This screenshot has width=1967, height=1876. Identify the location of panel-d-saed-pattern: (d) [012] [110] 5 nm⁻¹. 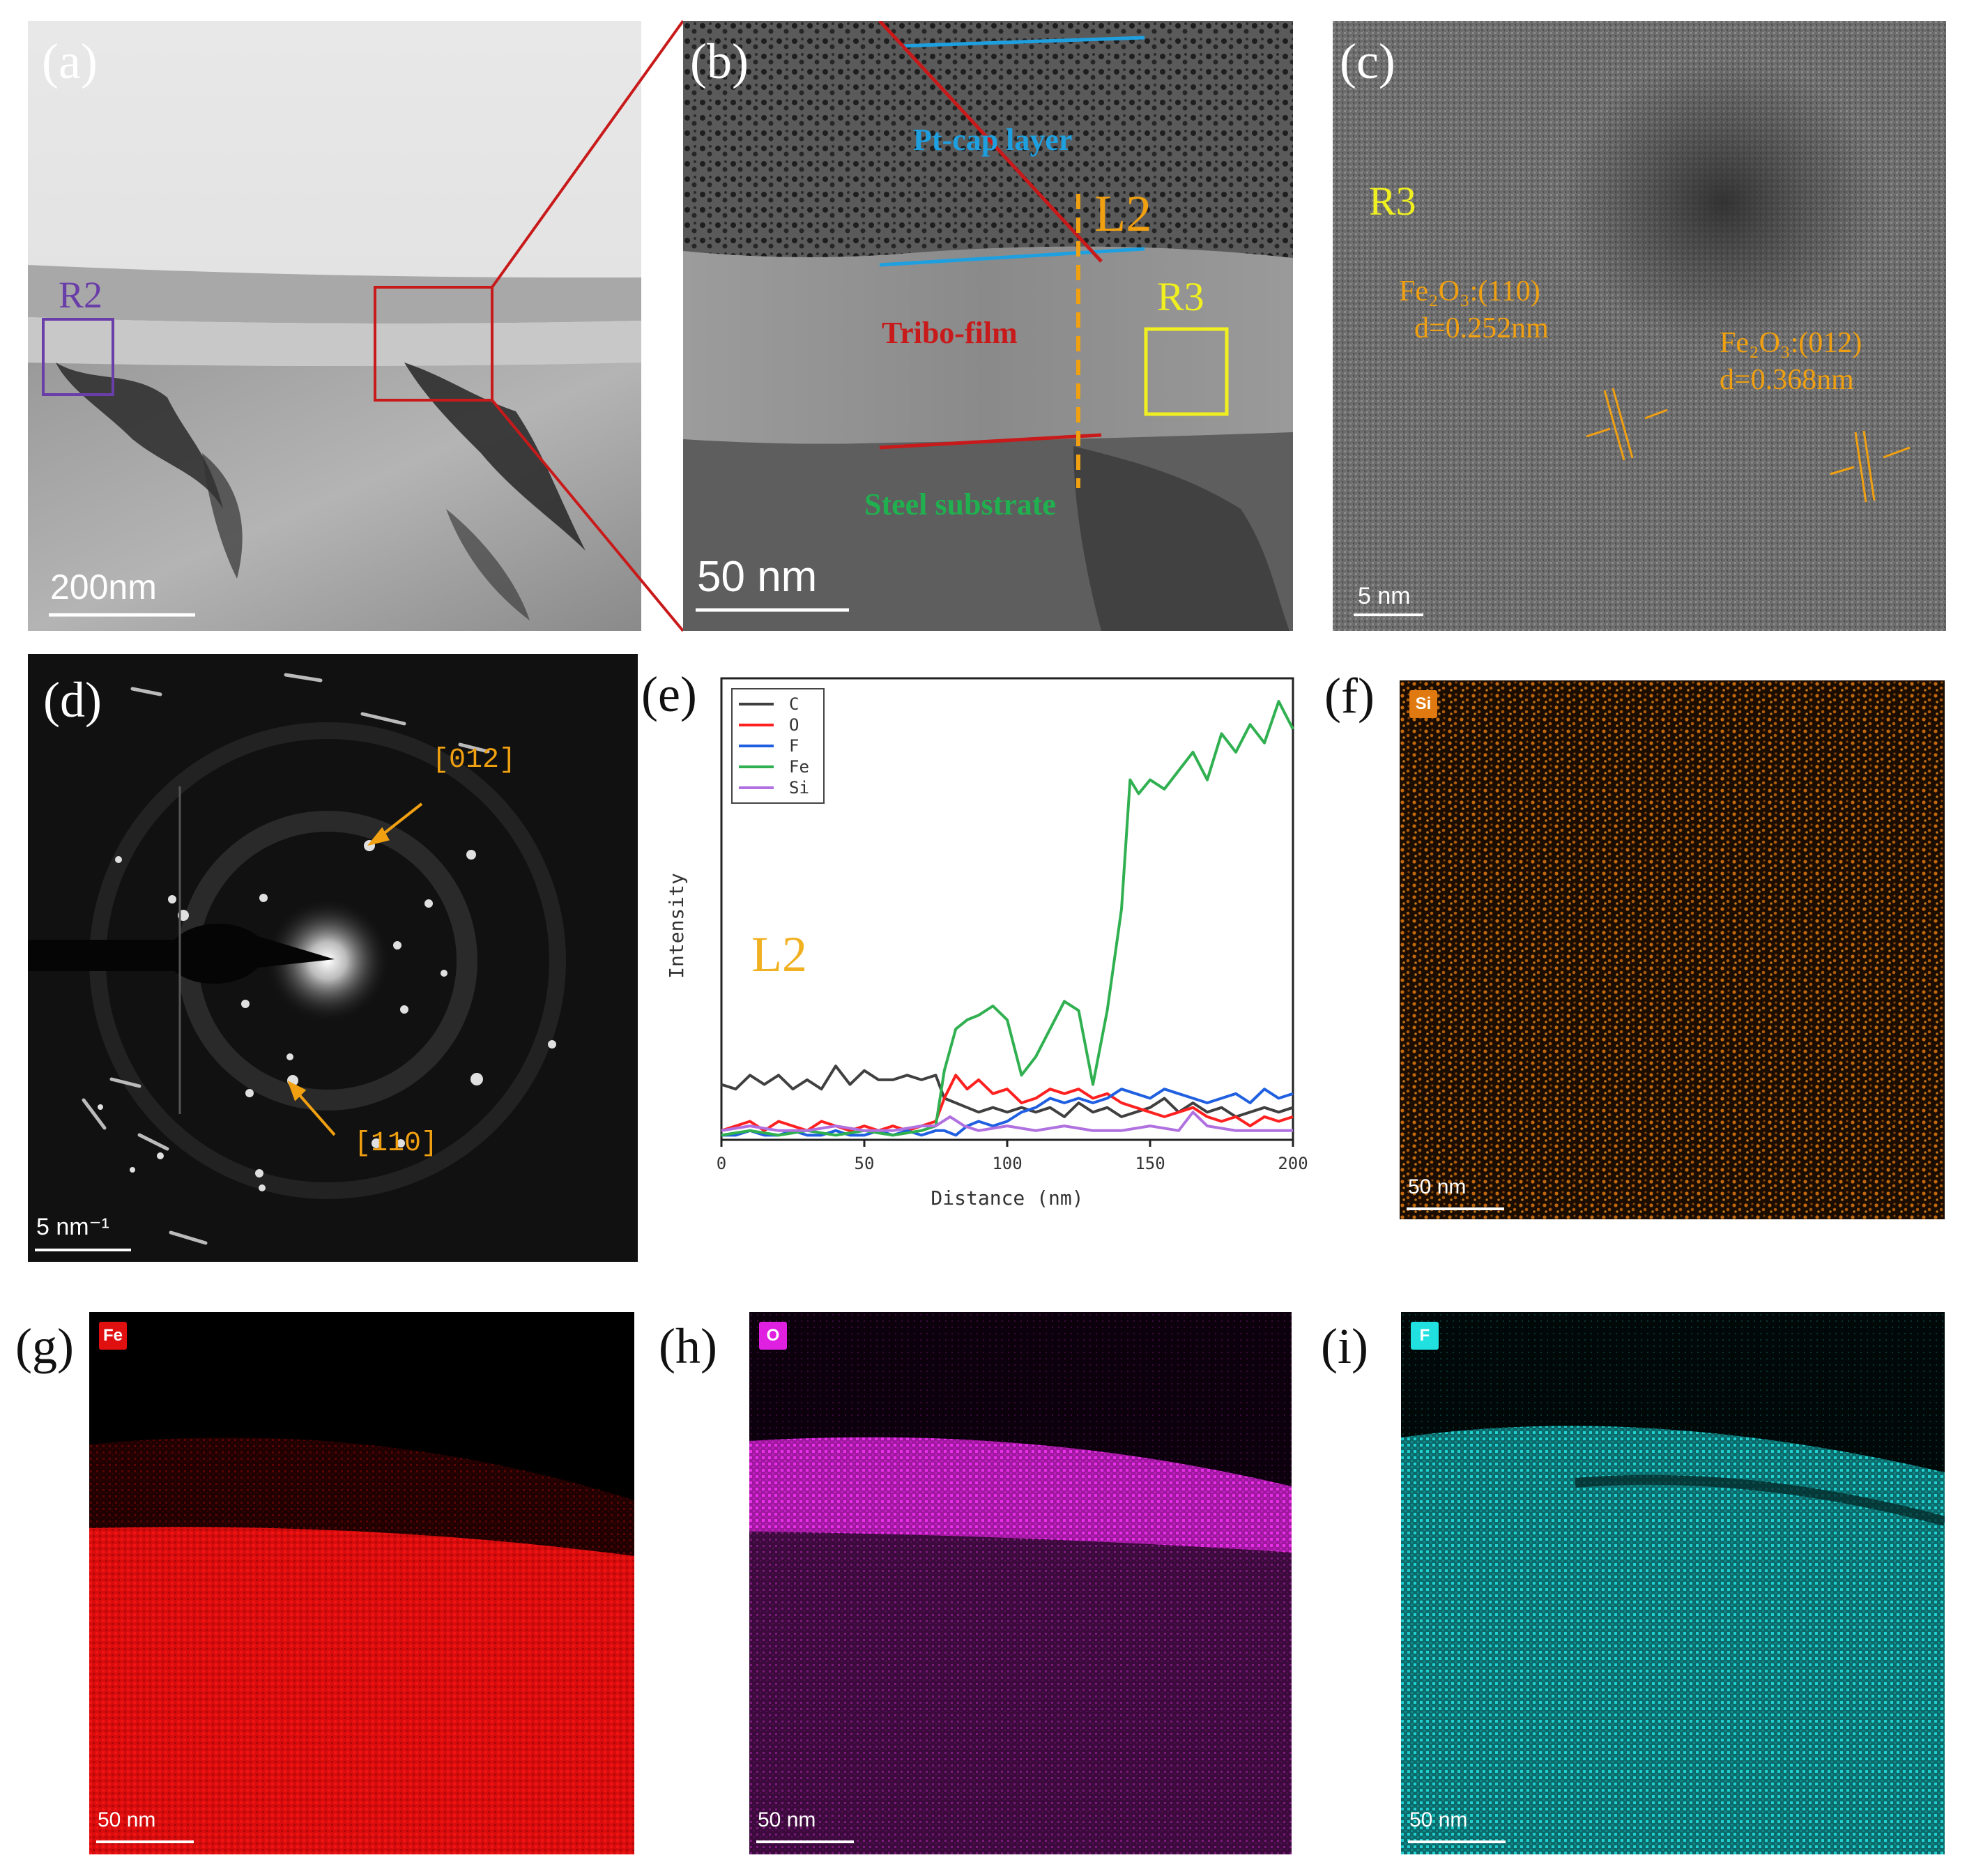
(333, 958).